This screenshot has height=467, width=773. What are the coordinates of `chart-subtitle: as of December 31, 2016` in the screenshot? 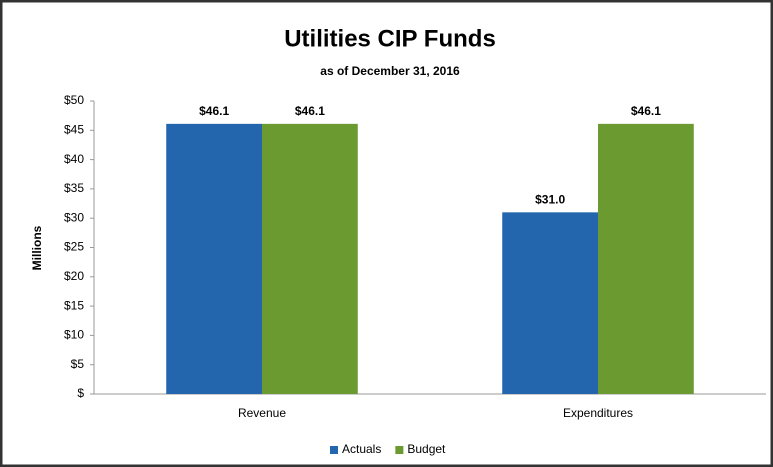 It's located at (390, 71).